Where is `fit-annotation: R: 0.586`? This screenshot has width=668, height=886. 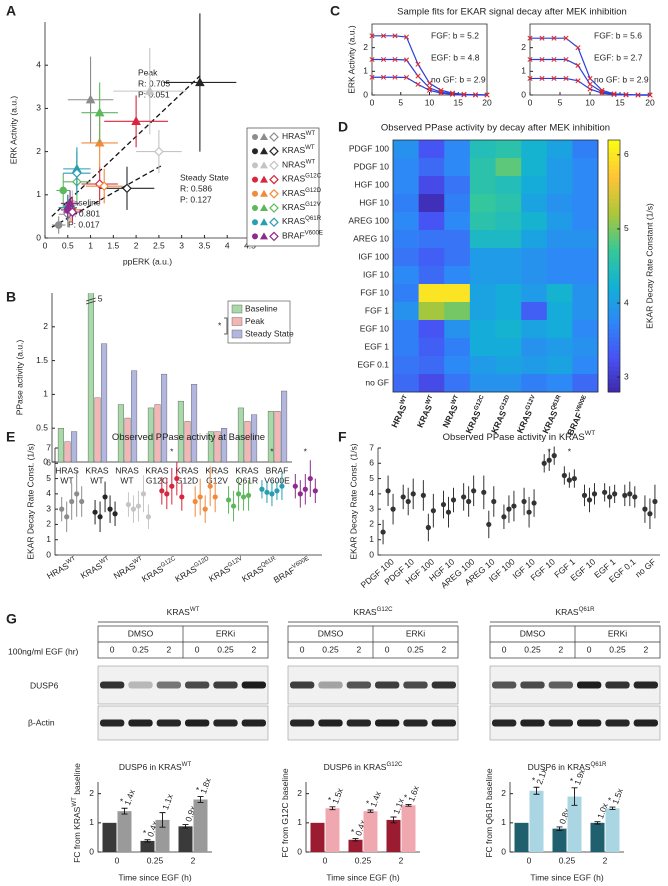
fit-annotation: R: 0.586 is located at coordinates (196, 188).